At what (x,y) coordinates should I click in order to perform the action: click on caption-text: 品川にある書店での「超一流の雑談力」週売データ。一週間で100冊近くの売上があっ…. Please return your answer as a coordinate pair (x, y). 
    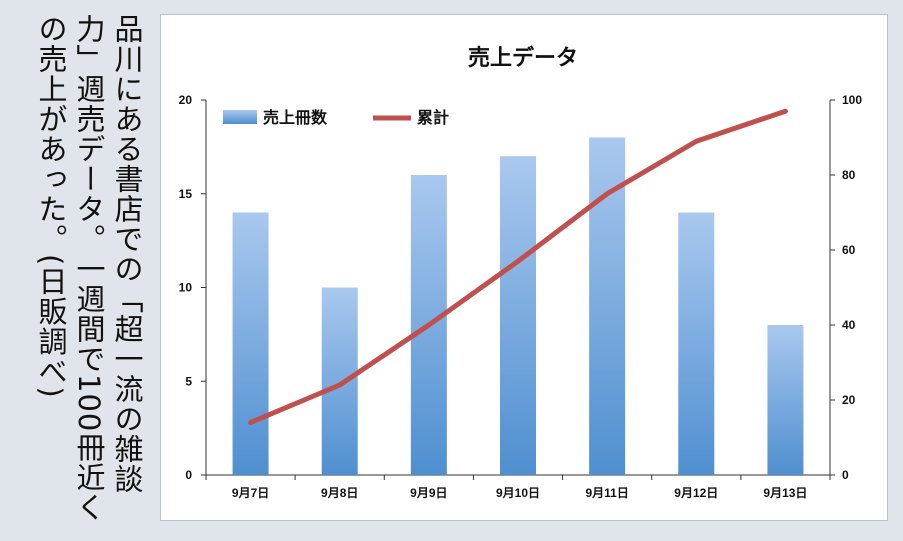
    Looking at the image, I should click on (89, 268).